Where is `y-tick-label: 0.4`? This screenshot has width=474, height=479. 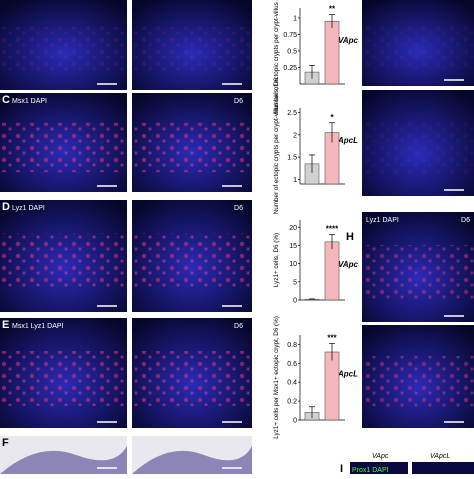 y-tick-label: 0.4 is located at coordinates (292, 383).